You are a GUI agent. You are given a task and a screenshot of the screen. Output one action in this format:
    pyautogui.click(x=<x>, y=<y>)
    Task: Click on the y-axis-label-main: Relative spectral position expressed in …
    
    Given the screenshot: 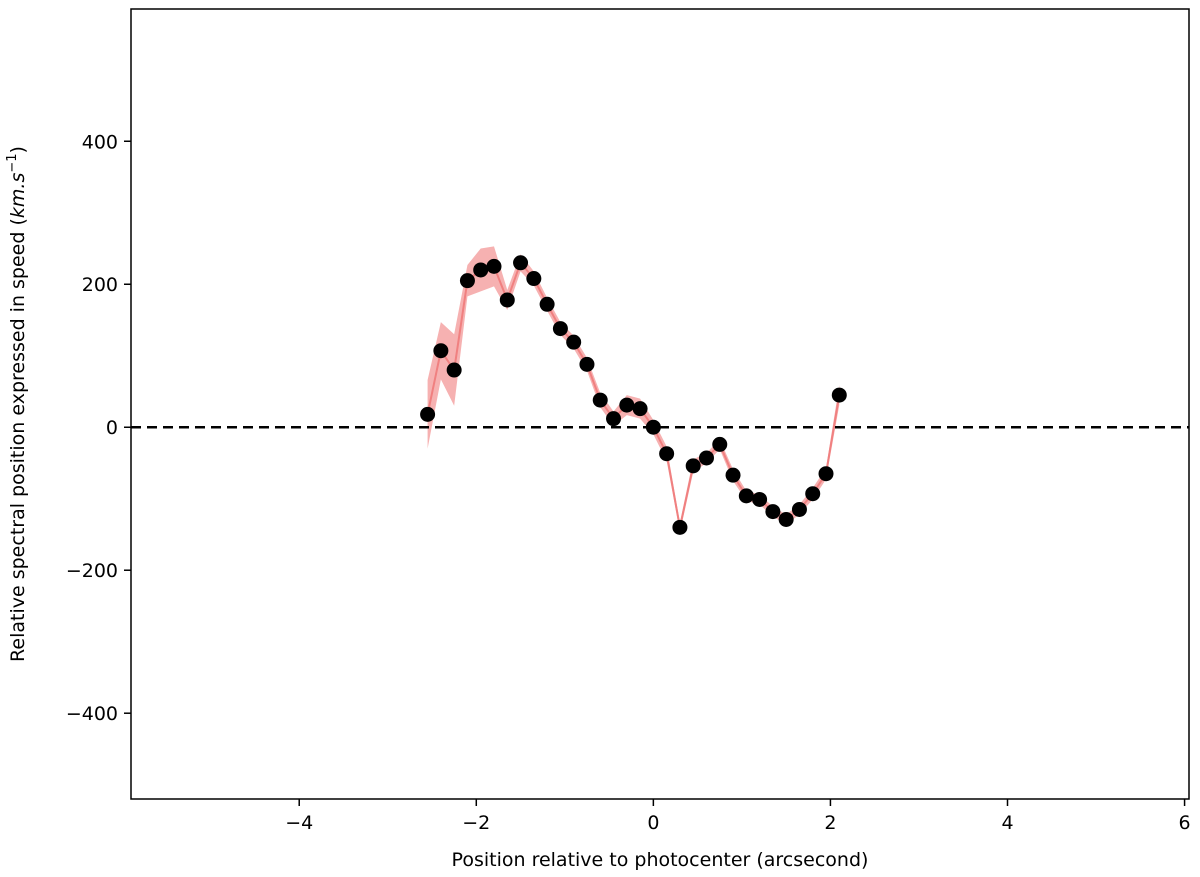 What is the action you would take?
    pyautogui.click(x=18, y=440)
    